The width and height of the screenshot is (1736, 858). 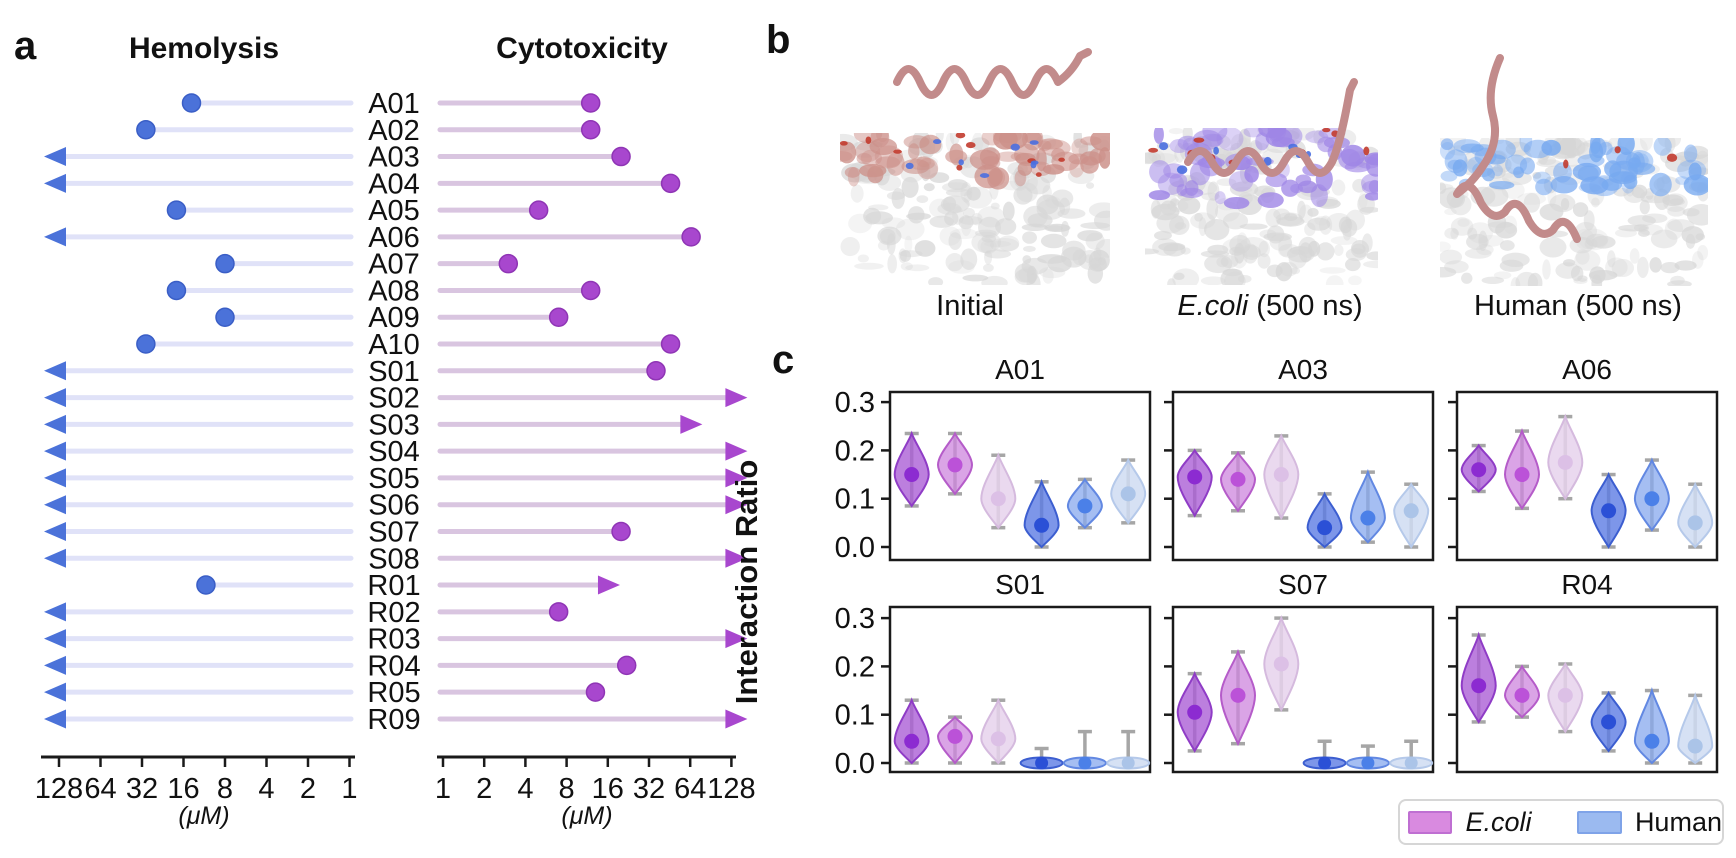 What do you see at coordinates (393, 720) in the screenshot?
I see `peptide-label: R09` at bounding box center [393, 720].